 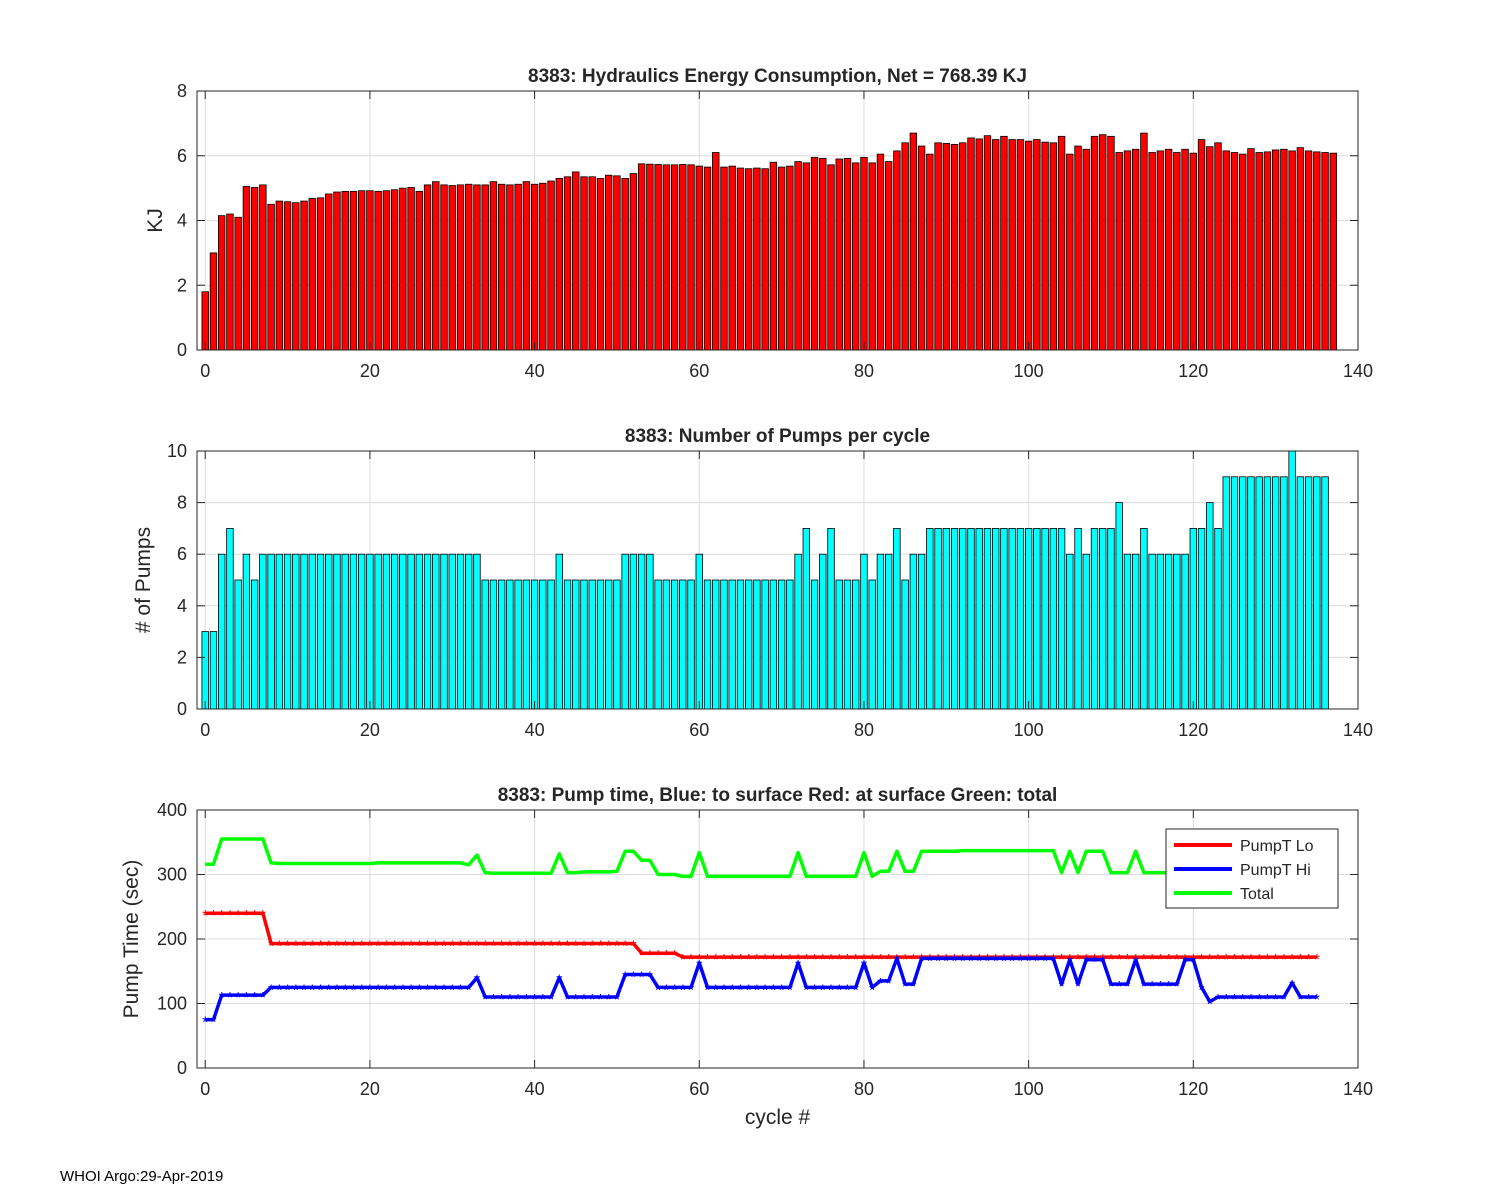 I want to click on x-tick-label: 0, so click(x=205, y=1089).